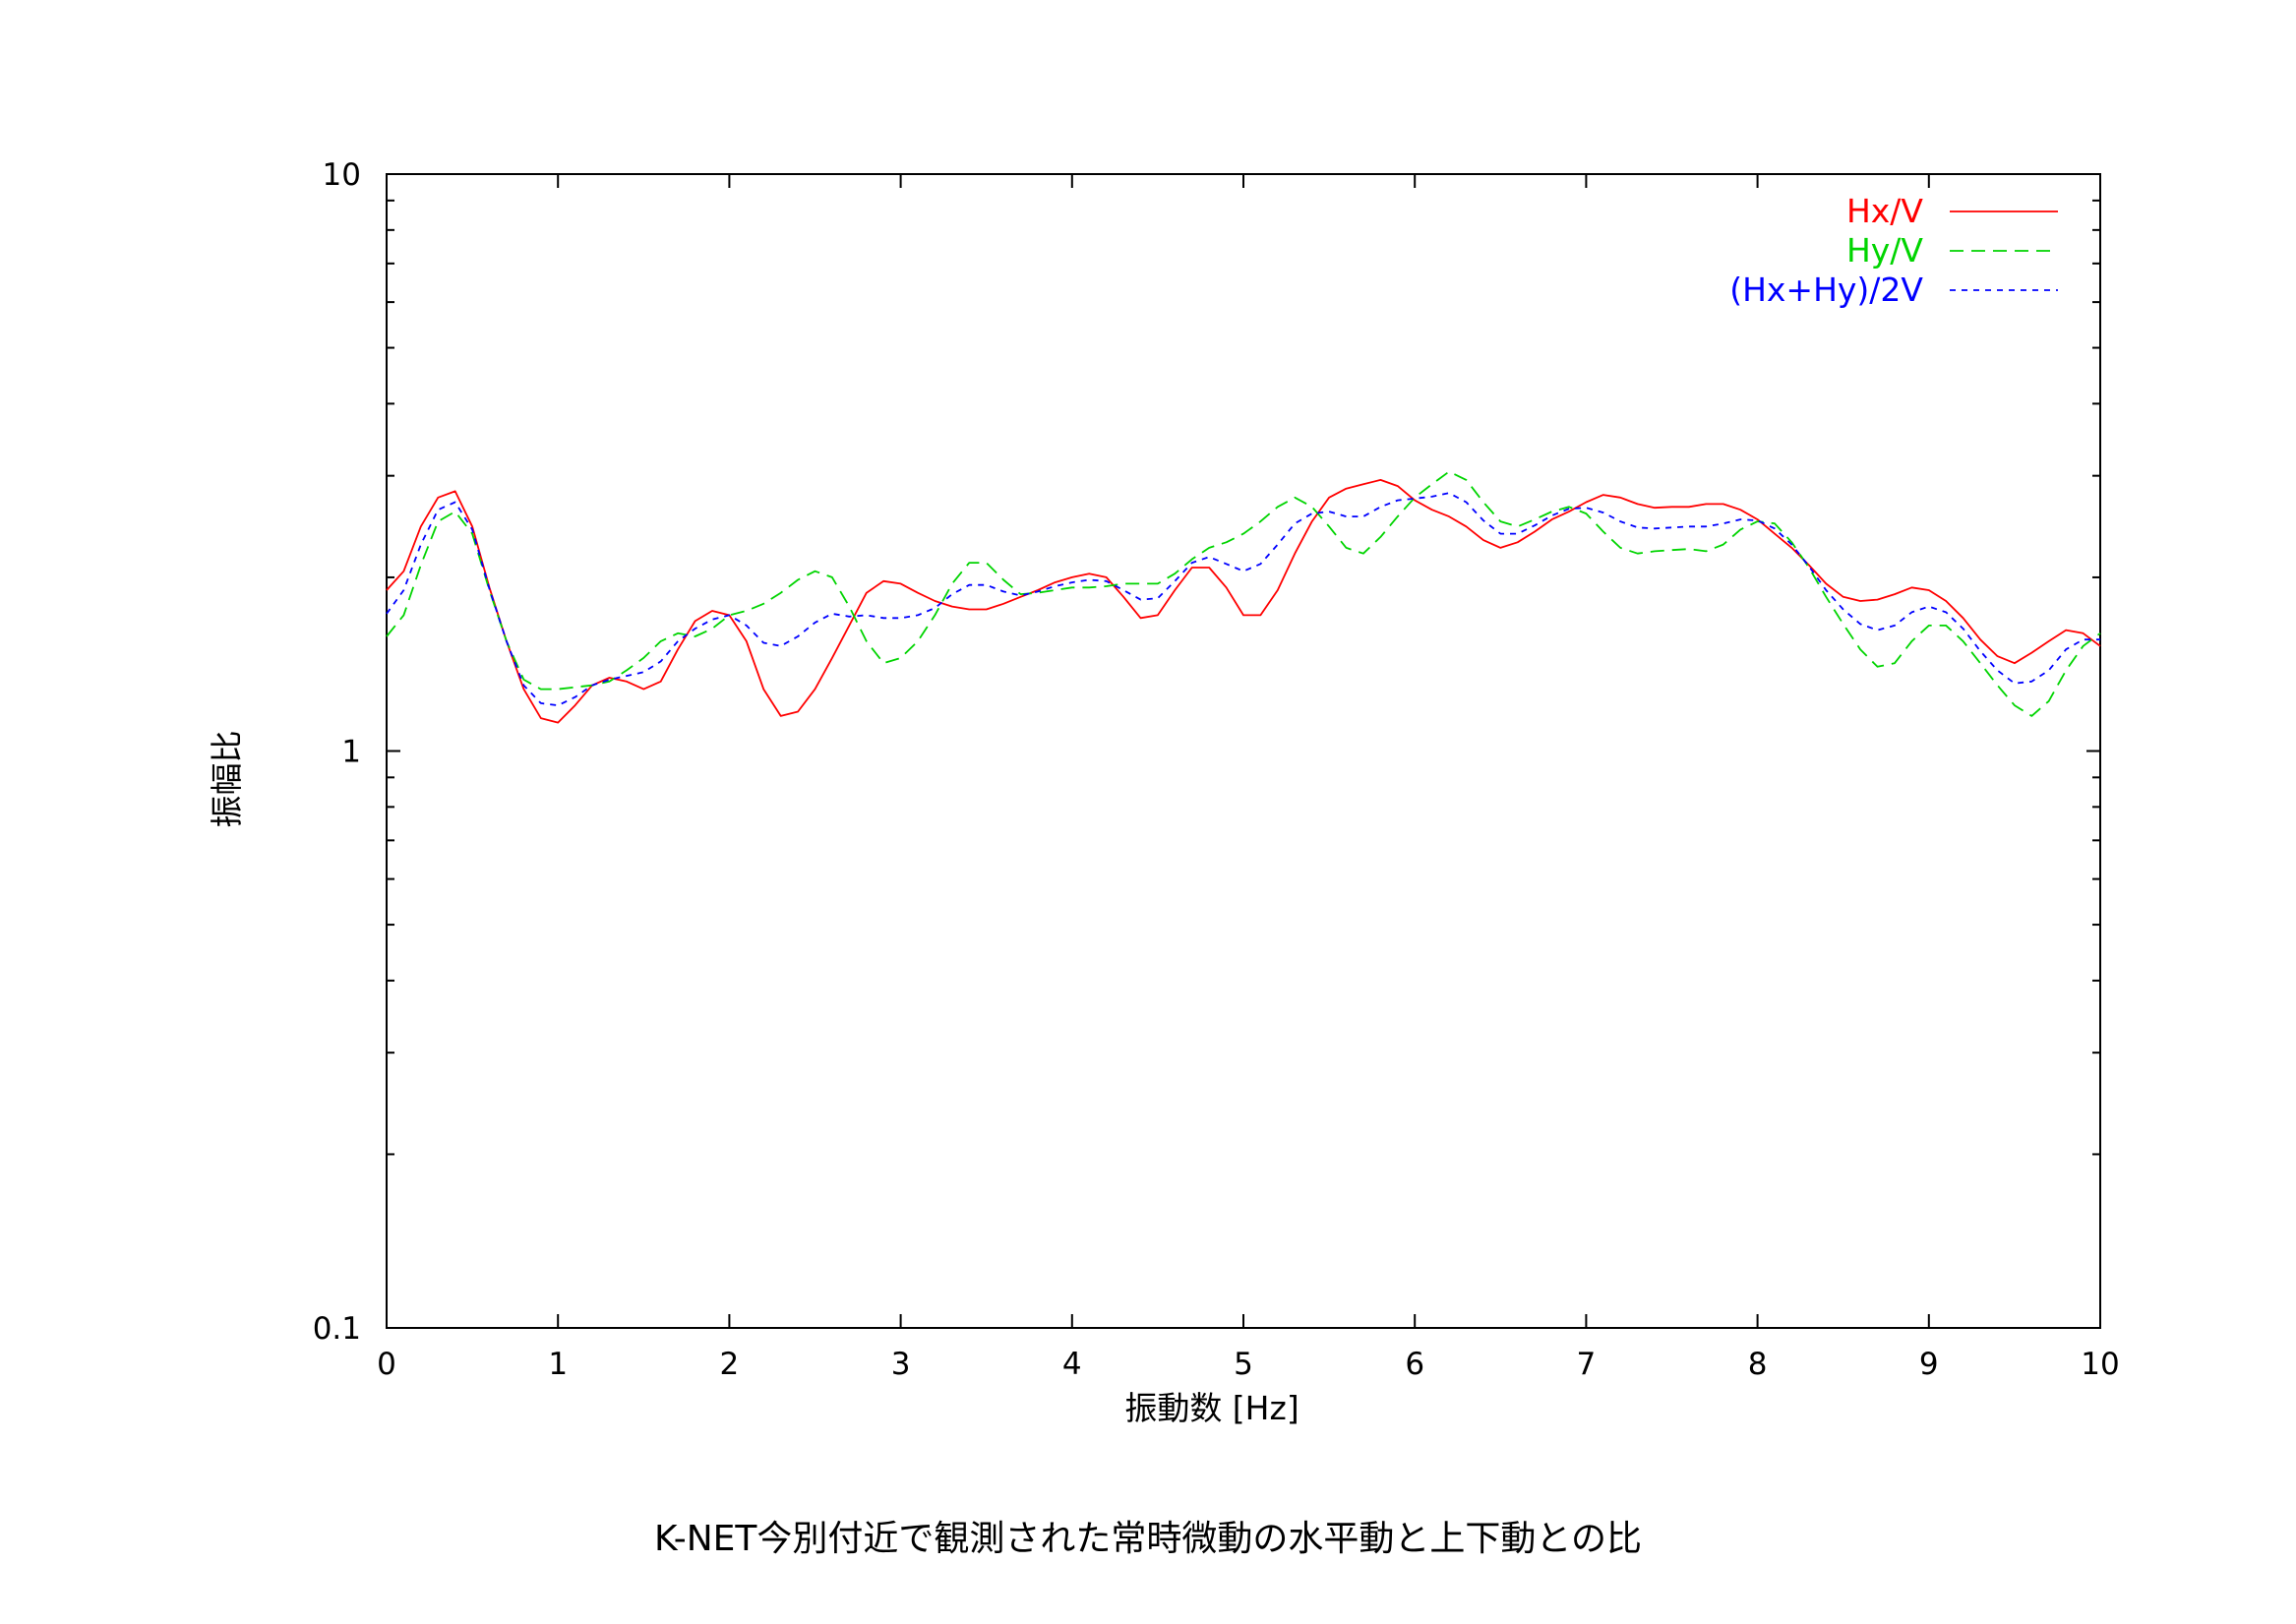  Describe the element at coordinates (342, 175) in the screenshot. I see `y-tick-label: 10` at that location.